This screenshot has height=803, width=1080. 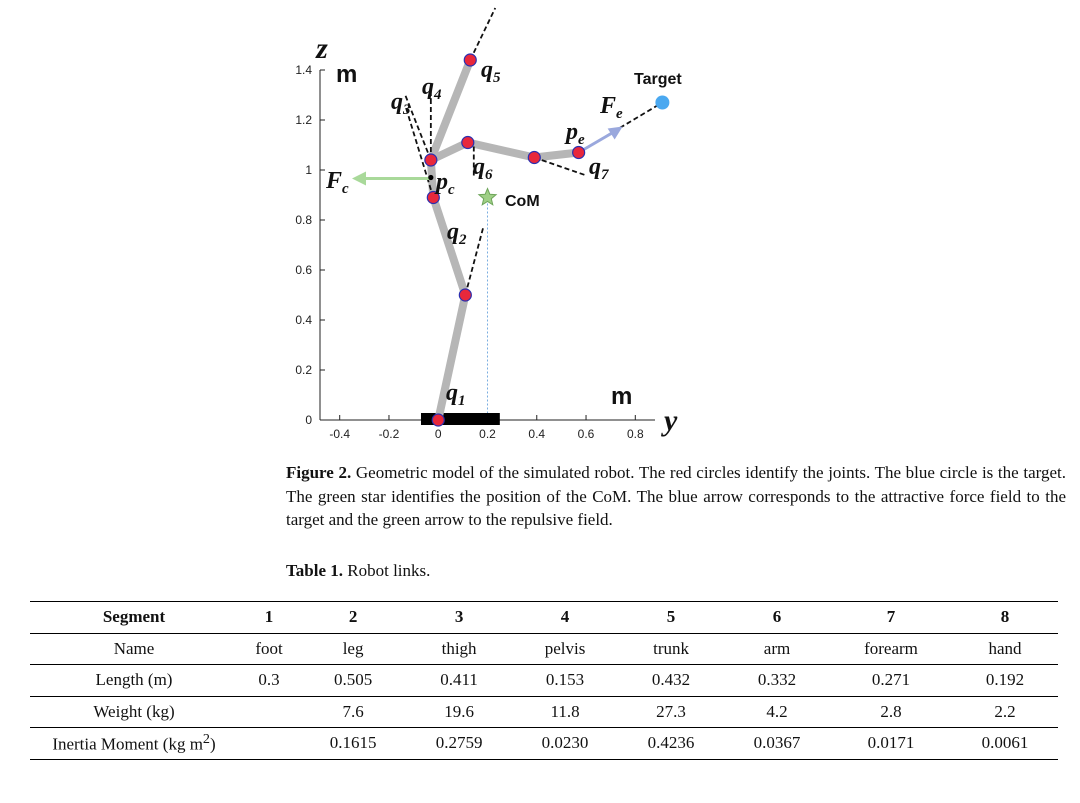 What do you see at coordinates (452, 393) in the screenshot?
I see `q1-label-main: q` at bounding box center [452, 393].